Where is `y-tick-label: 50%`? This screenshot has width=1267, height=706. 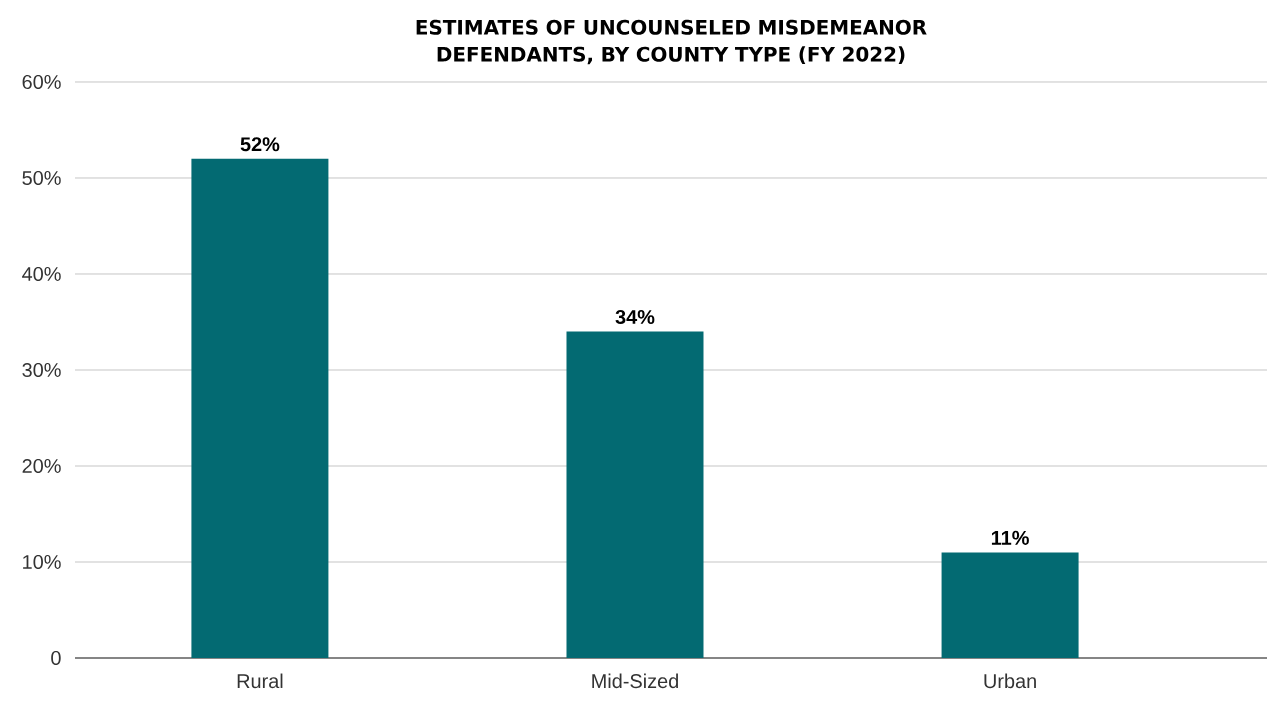
y-tick-label: 50% is located at coordinates (41, 178).